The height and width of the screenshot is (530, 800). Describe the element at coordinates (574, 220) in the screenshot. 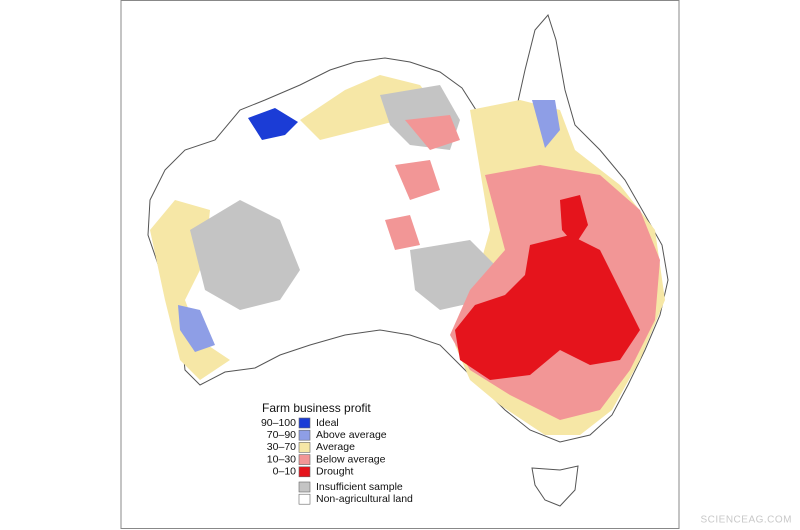

I see `drought-north` at that location.